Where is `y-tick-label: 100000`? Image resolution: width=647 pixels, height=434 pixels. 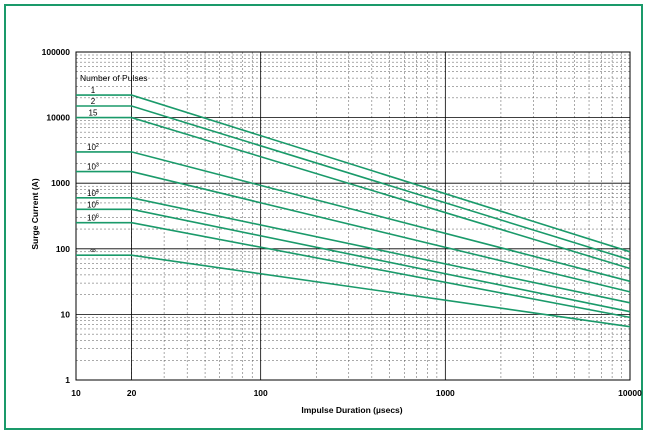 y-tick-label: 100000 is located at coordinates (56, 52).